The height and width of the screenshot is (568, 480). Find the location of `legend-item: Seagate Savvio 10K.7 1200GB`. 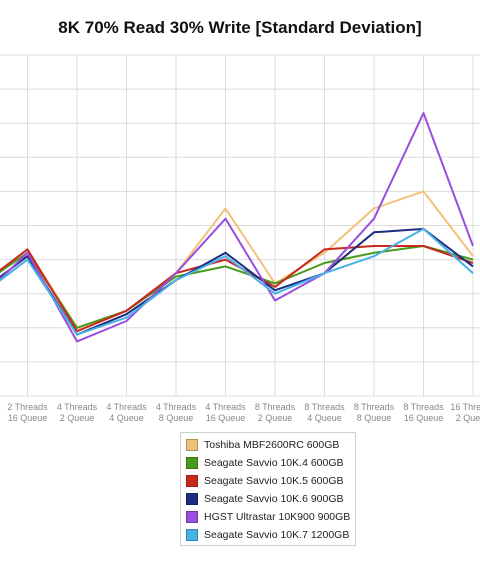

legend-item: Seagate Savvio 10K.7 1200GB is located at coordinates (270, 535).